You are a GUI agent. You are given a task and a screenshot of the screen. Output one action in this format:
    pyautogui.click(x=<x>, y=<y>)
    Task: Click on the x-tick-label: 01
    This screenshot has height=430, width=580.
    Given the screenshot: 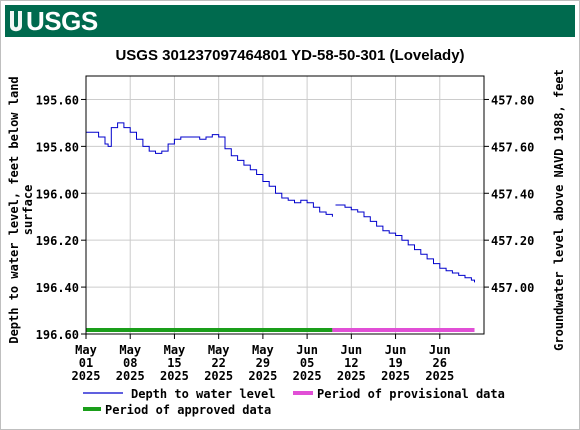 What is the action you would take?
    pyautogui.click(x=86, y=363)
    